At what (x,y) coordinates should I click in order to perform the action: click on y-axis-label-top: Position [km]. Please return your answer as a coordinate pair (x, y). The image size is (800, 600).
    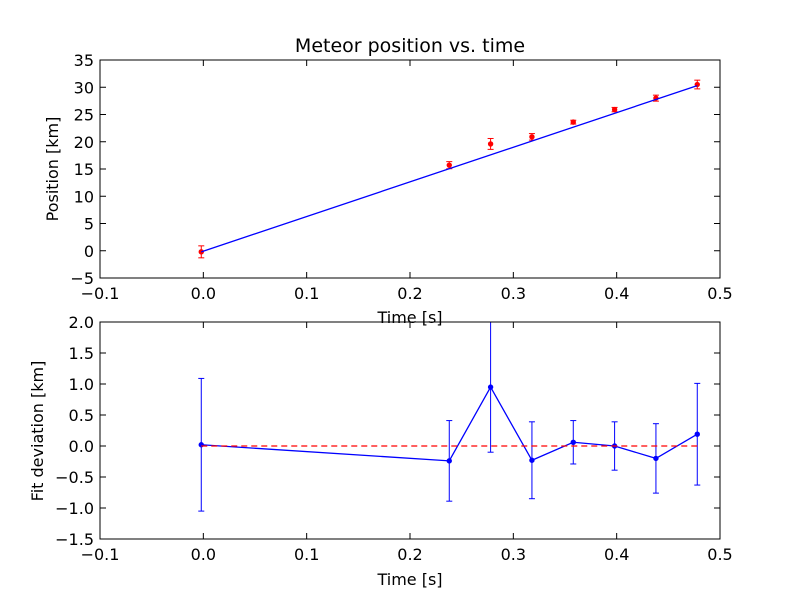
    Looking at the image, I should click on (52, 169).